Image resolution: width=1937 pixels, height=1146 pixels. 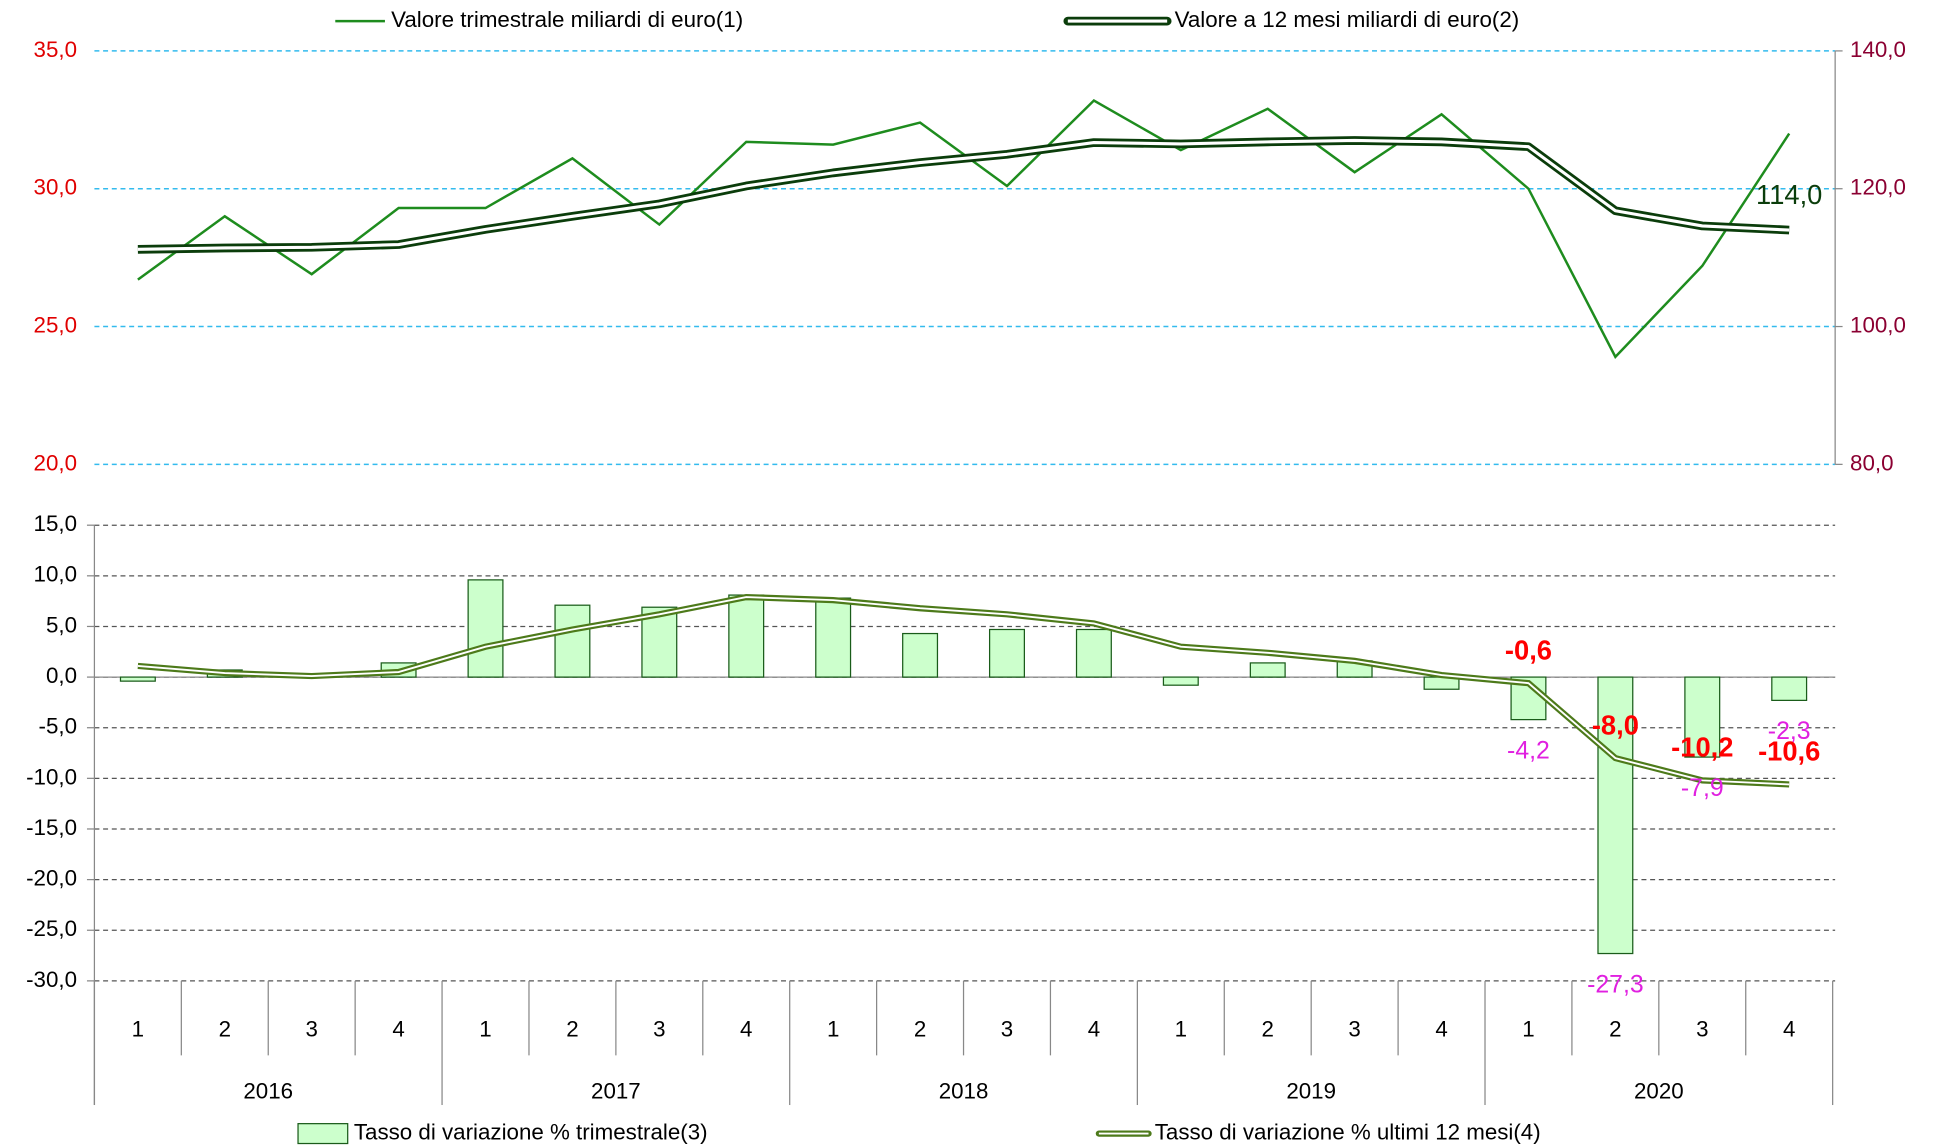 I want to click on y-tick-label: -10,0, so click(x=51, y=776).